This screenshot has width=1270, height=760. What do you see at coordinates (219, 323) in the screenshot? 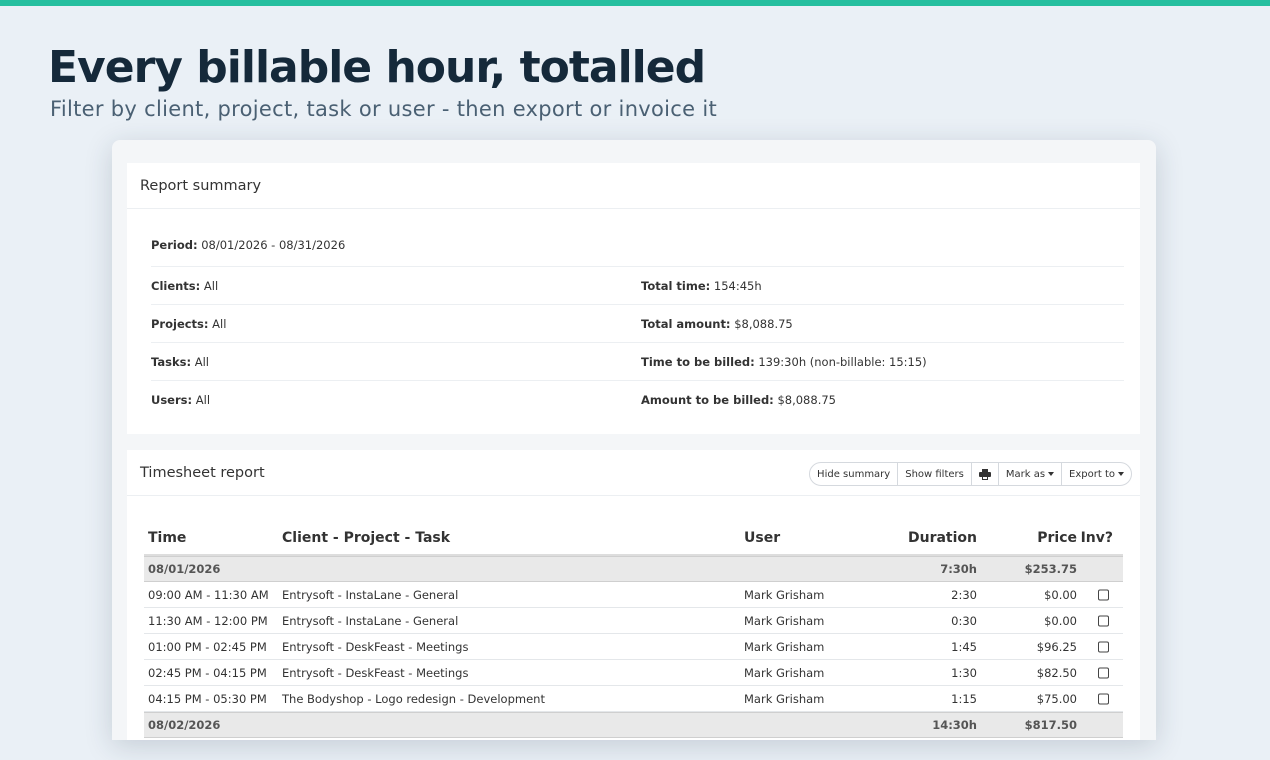
I see `projects-value: All` at bounding box center [219, 323].